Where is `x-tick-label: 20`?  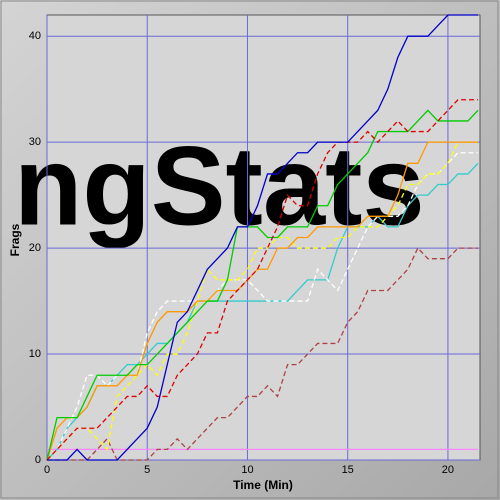
x-tick-label: 20 is located at coordinates (448, 470).